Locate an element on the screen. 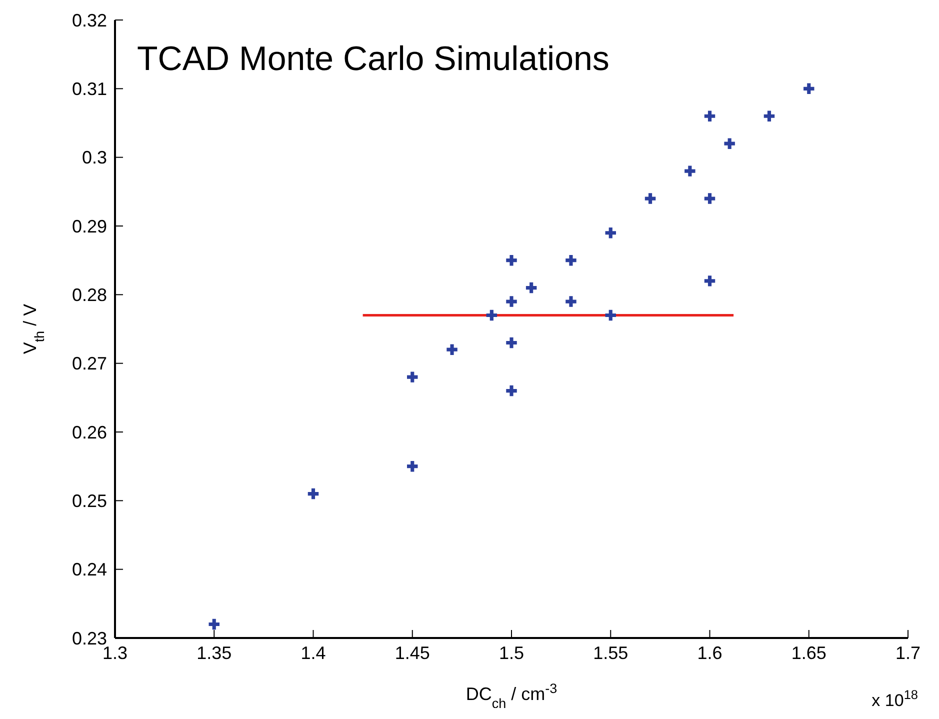  text: x 10$^{18}$ is located at coordinates (895, 698).